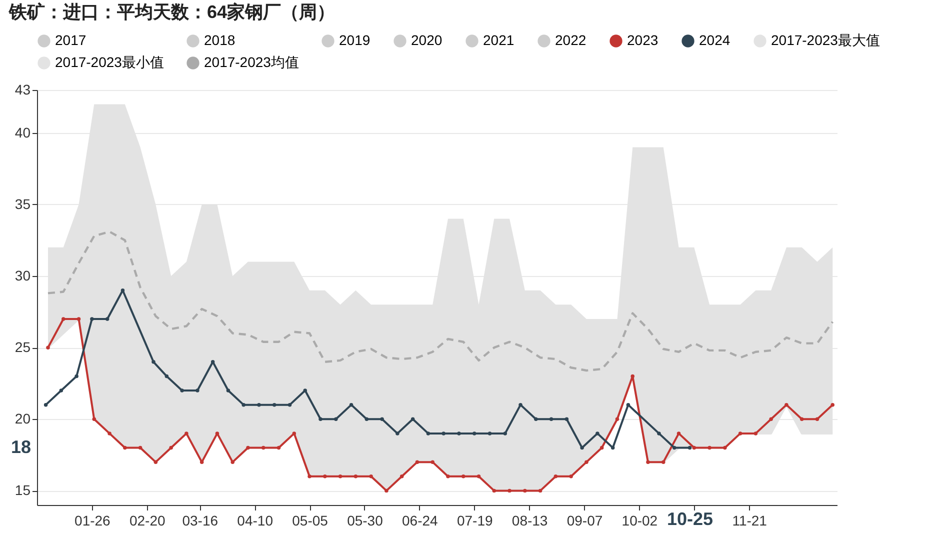 This screenshot has height=555, width=934. Describe the element at coordinates (354, 40) in the screenshot. I see `legend-label: 2019` at that location.